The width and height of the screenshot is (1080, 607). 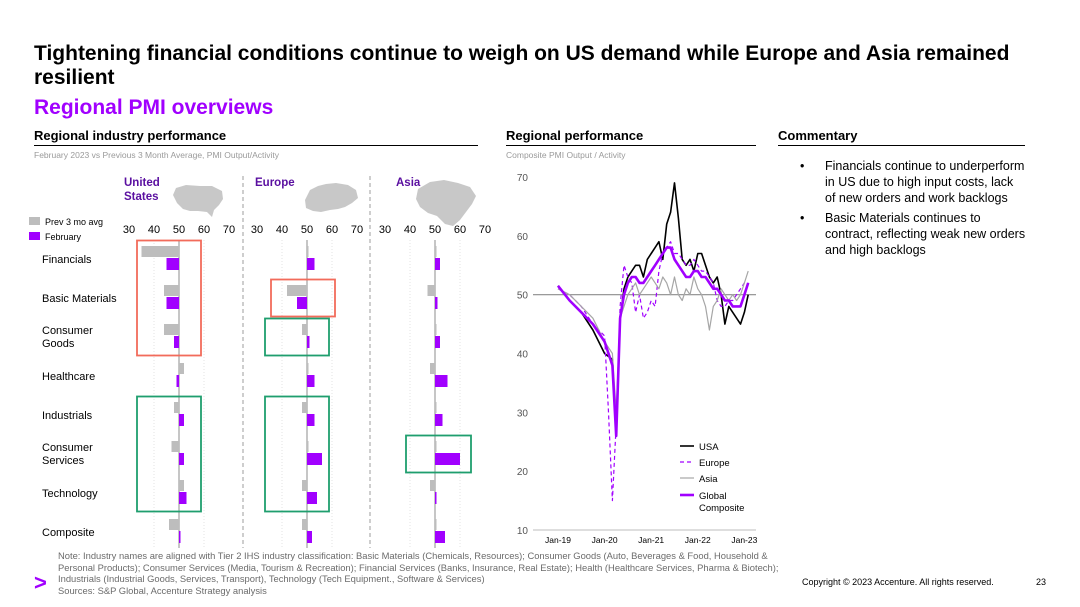 I want to click on y-tick-label: 40, so click(x=523, y=355).